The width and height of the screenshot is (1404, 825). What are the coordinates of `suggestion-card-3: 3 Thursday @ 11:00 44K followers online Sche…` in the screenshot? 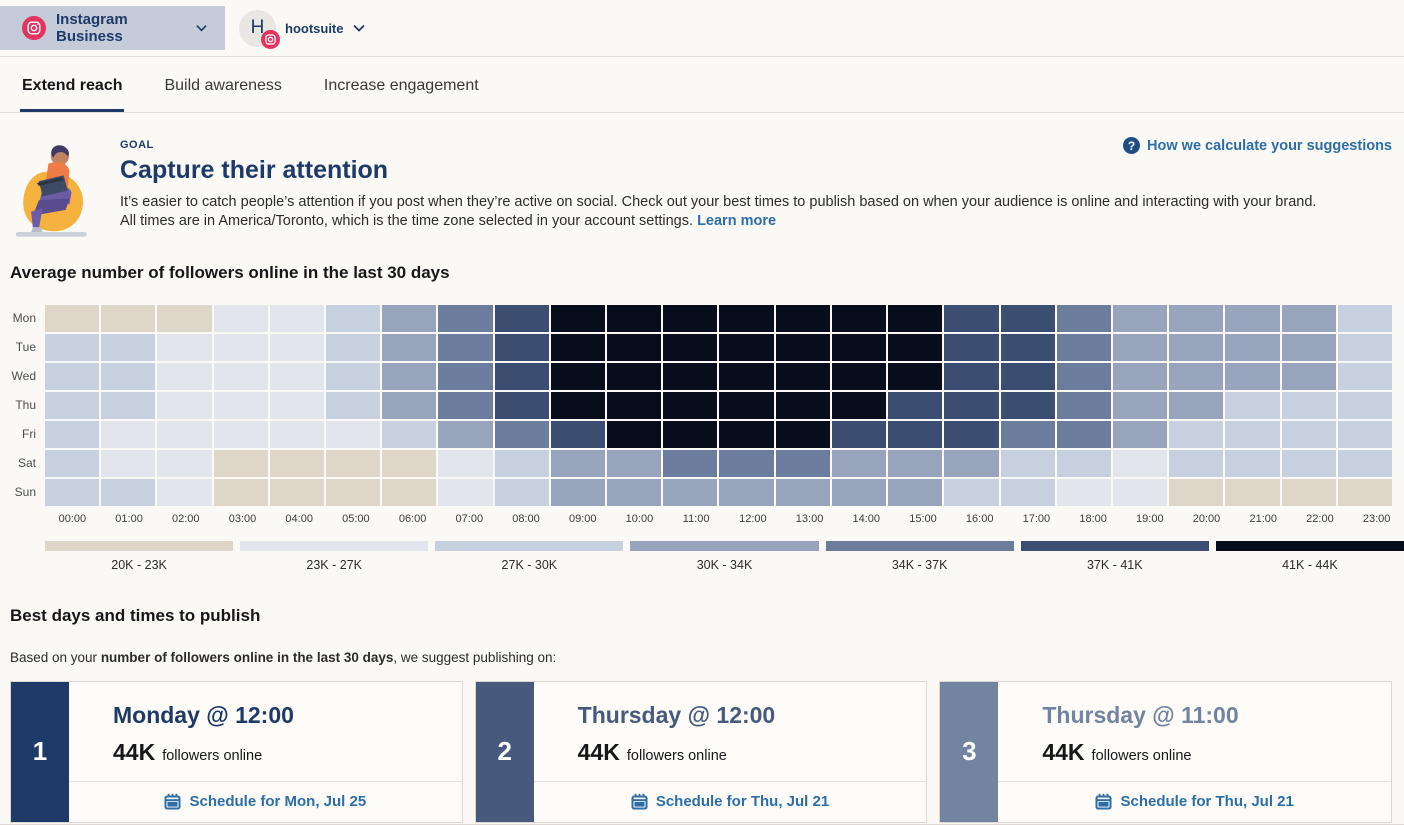 It's located at (1166, 751).